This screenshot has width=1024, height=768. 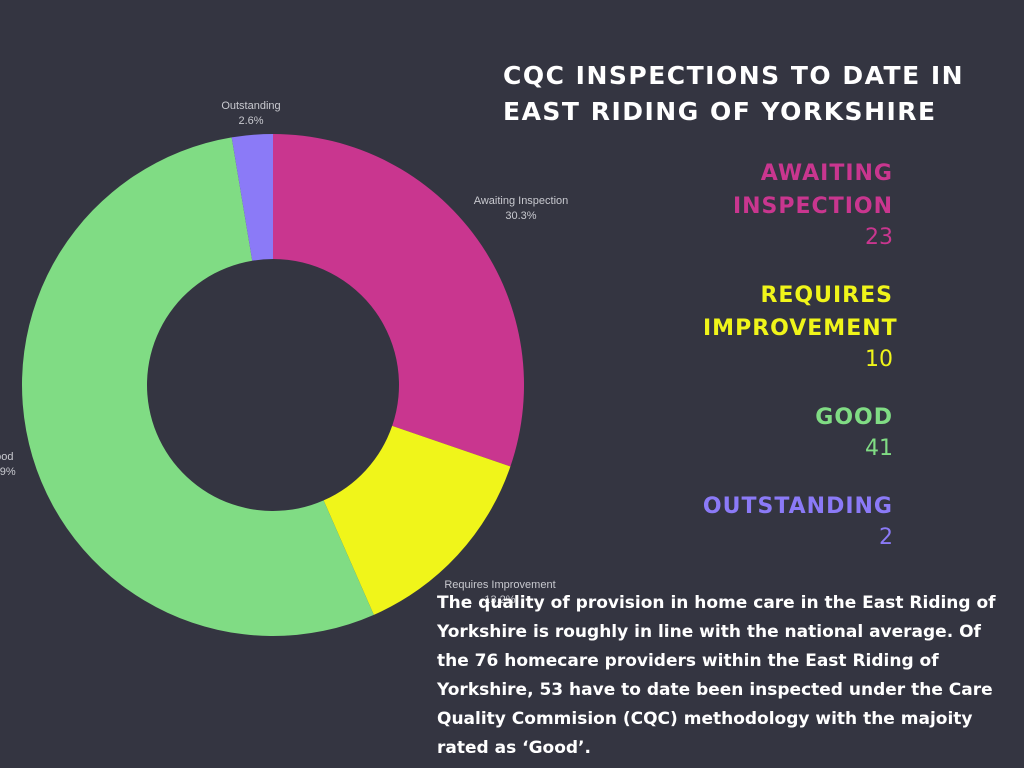 What do you see at coordinates (879, 448) in the screenshot?
I see `legend-count: 41` at bounding box center [879, 448].